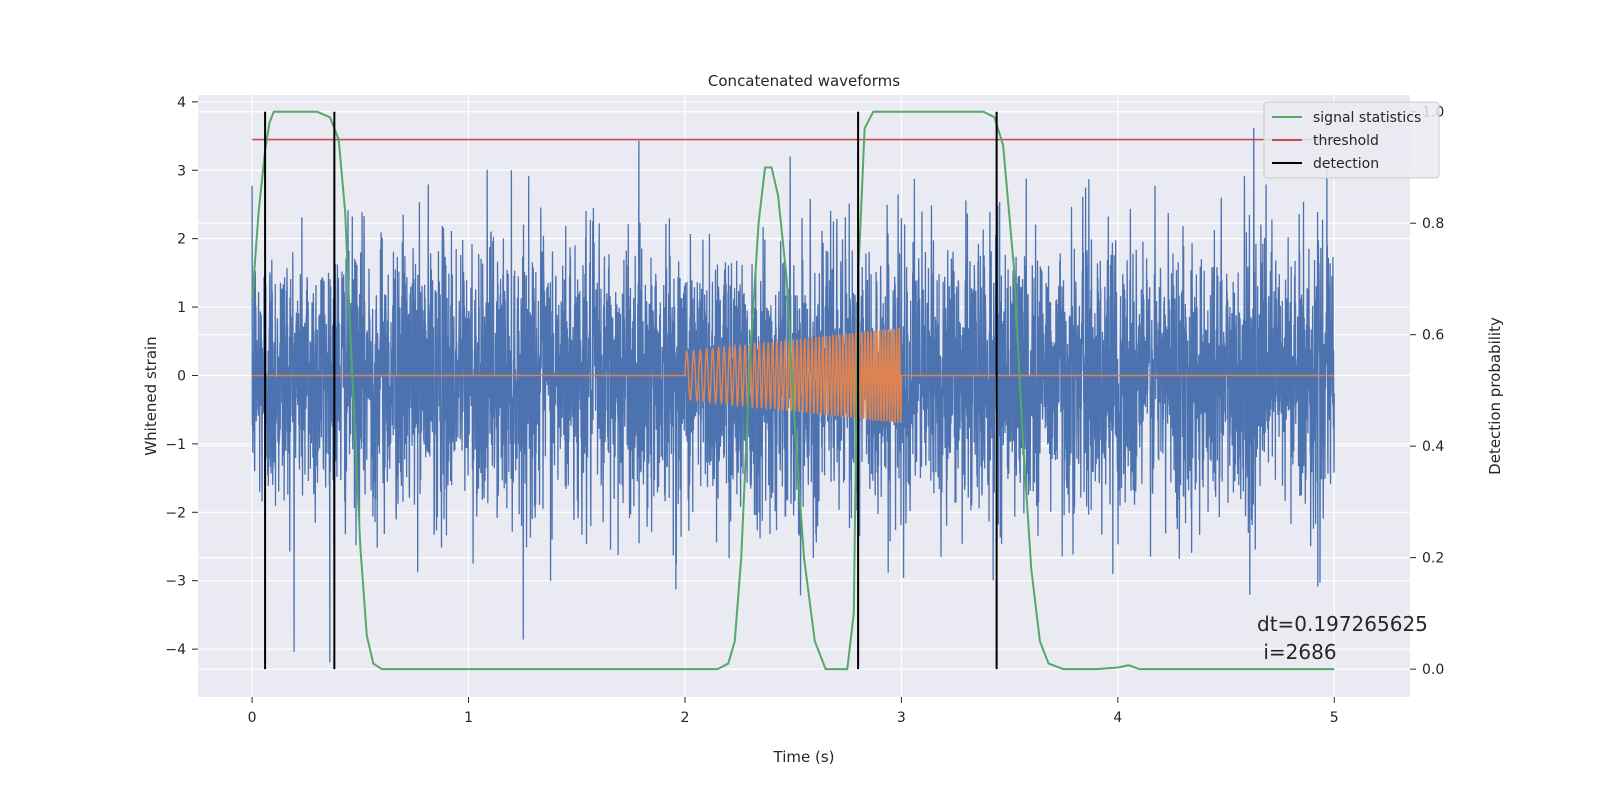  I want to click on x-tick-label: 1, so click(468, 718).